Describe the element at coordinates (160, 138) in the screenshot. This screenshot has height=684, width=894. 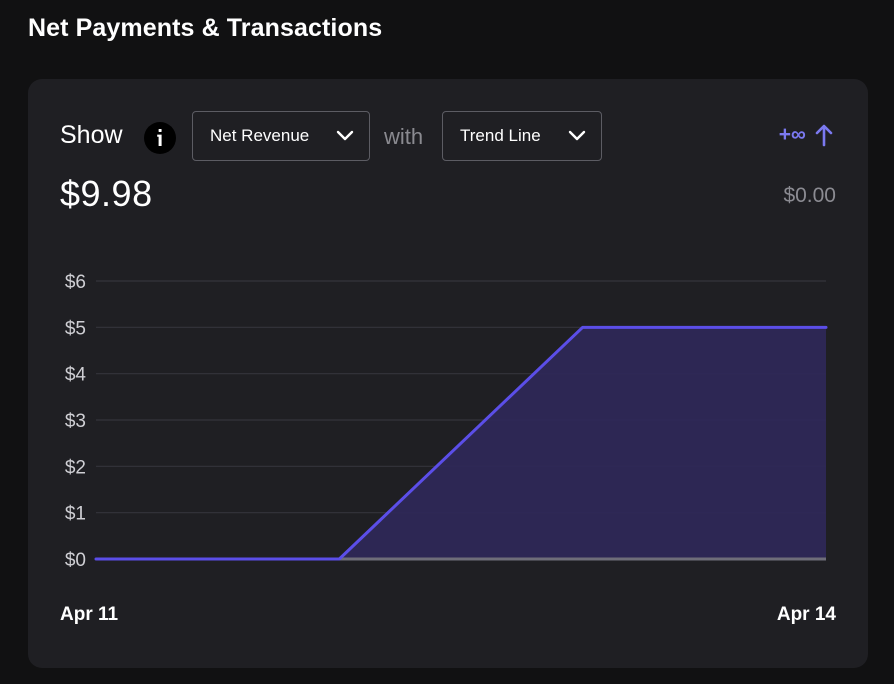
I see `info-icon` at that location.